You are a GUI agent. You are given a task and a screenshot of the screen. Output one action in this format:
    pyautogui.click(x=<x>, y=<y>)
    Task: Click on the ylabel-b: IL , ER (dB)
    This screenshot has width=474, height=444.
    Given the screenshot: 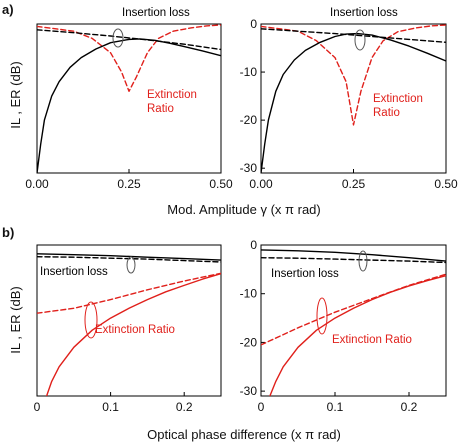 What is the action you would take?
    pyautogui.click(x=15, y=319)
    